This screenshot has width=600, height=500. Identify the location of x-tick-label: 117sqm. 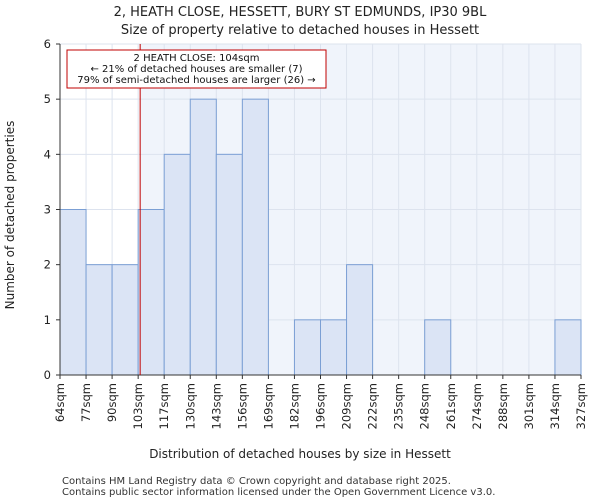
(164, 406).